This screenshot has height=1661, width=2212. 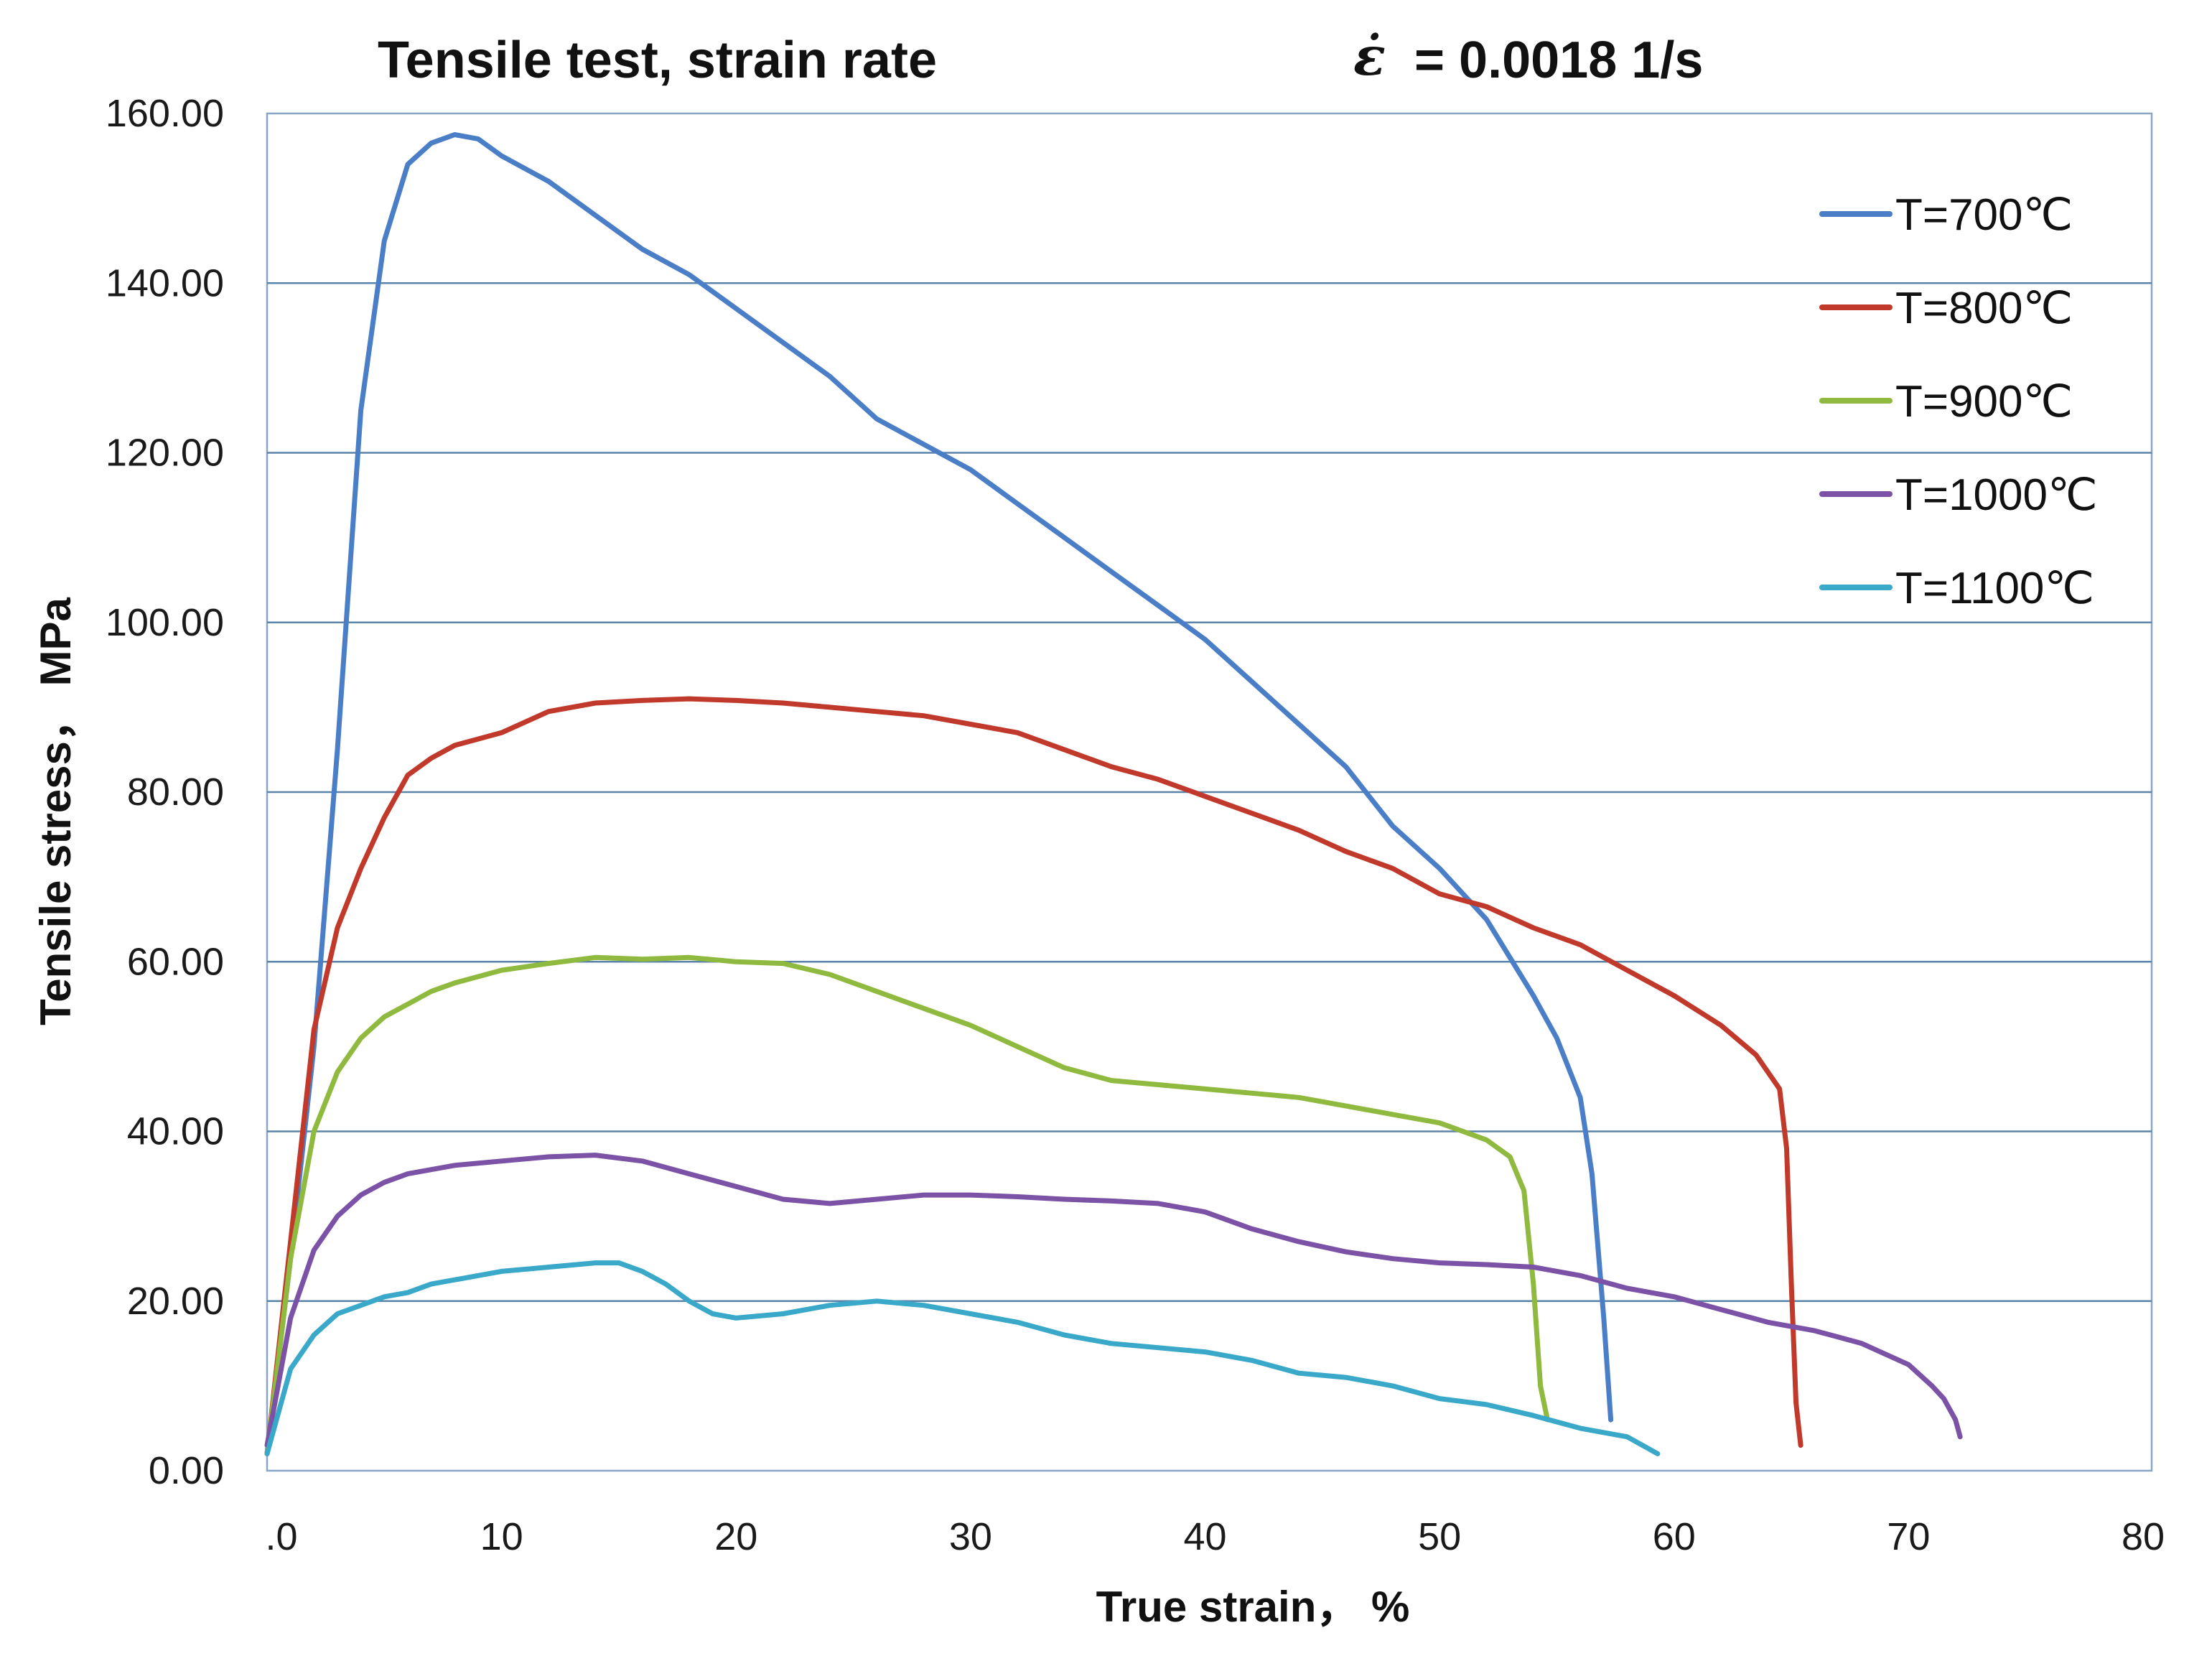 What do you see at coordinates (1558, 61) in the screenshot?
I see `strain-rate-value: = 0.0018 1/s` at bounding box center [1558, 61].